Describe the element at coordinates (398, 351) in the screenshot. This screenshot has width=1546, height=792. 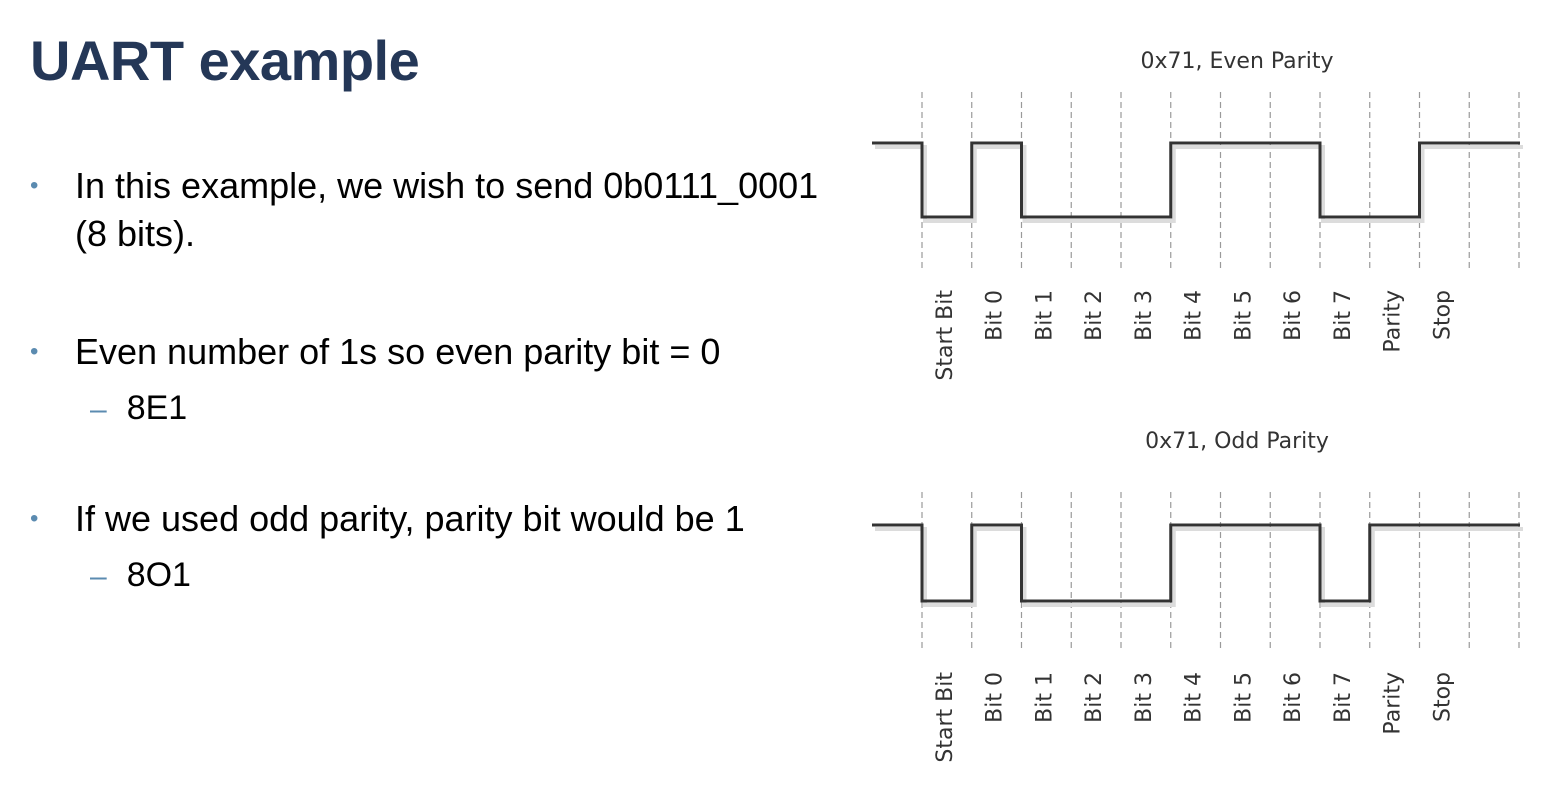
I see `bullet-text: Even number of 1s so even parity bit = 0` at that location.